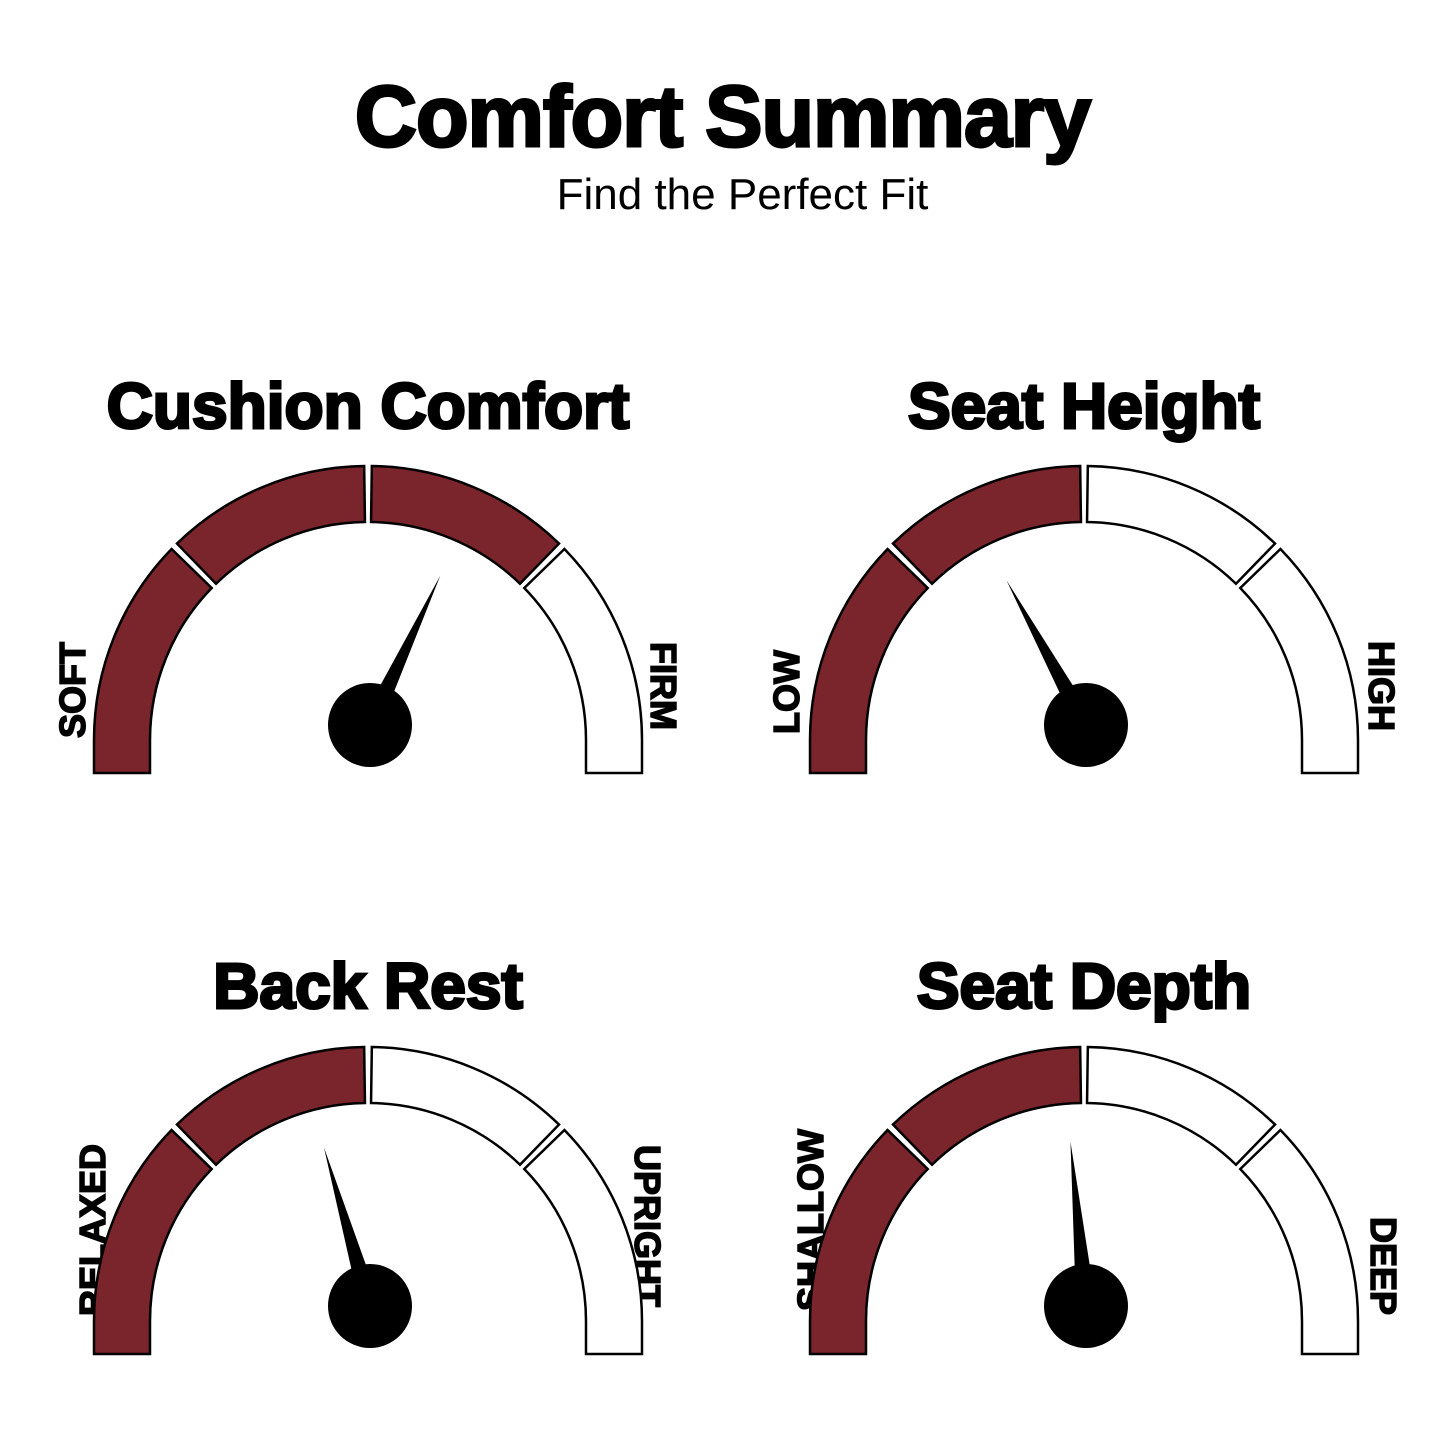  I want to click on gauge-max-label: HIGH, so click(1381, 686).